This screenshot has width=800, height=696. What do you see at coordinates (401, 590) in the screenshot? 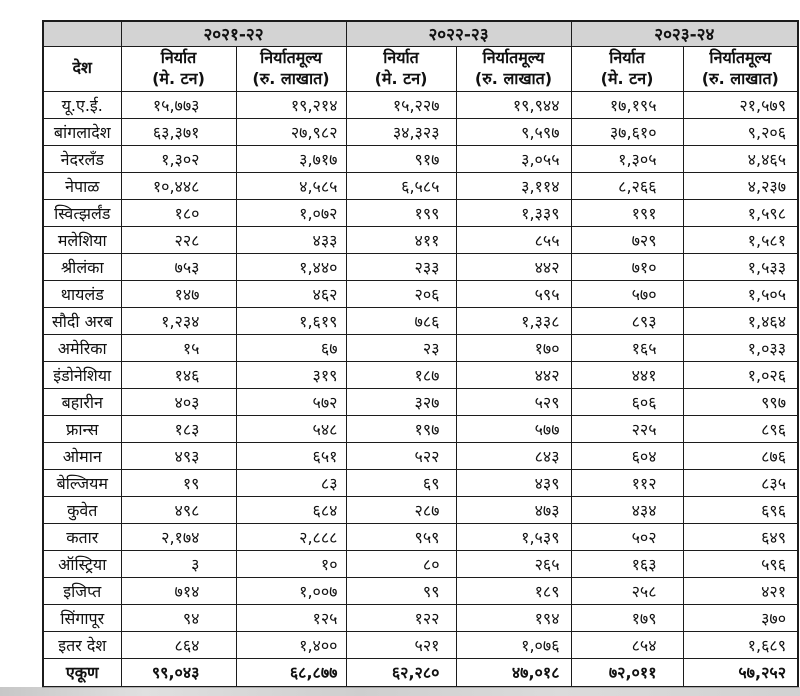
I see `value-cell: ९९` at bounding box center [401, 590].